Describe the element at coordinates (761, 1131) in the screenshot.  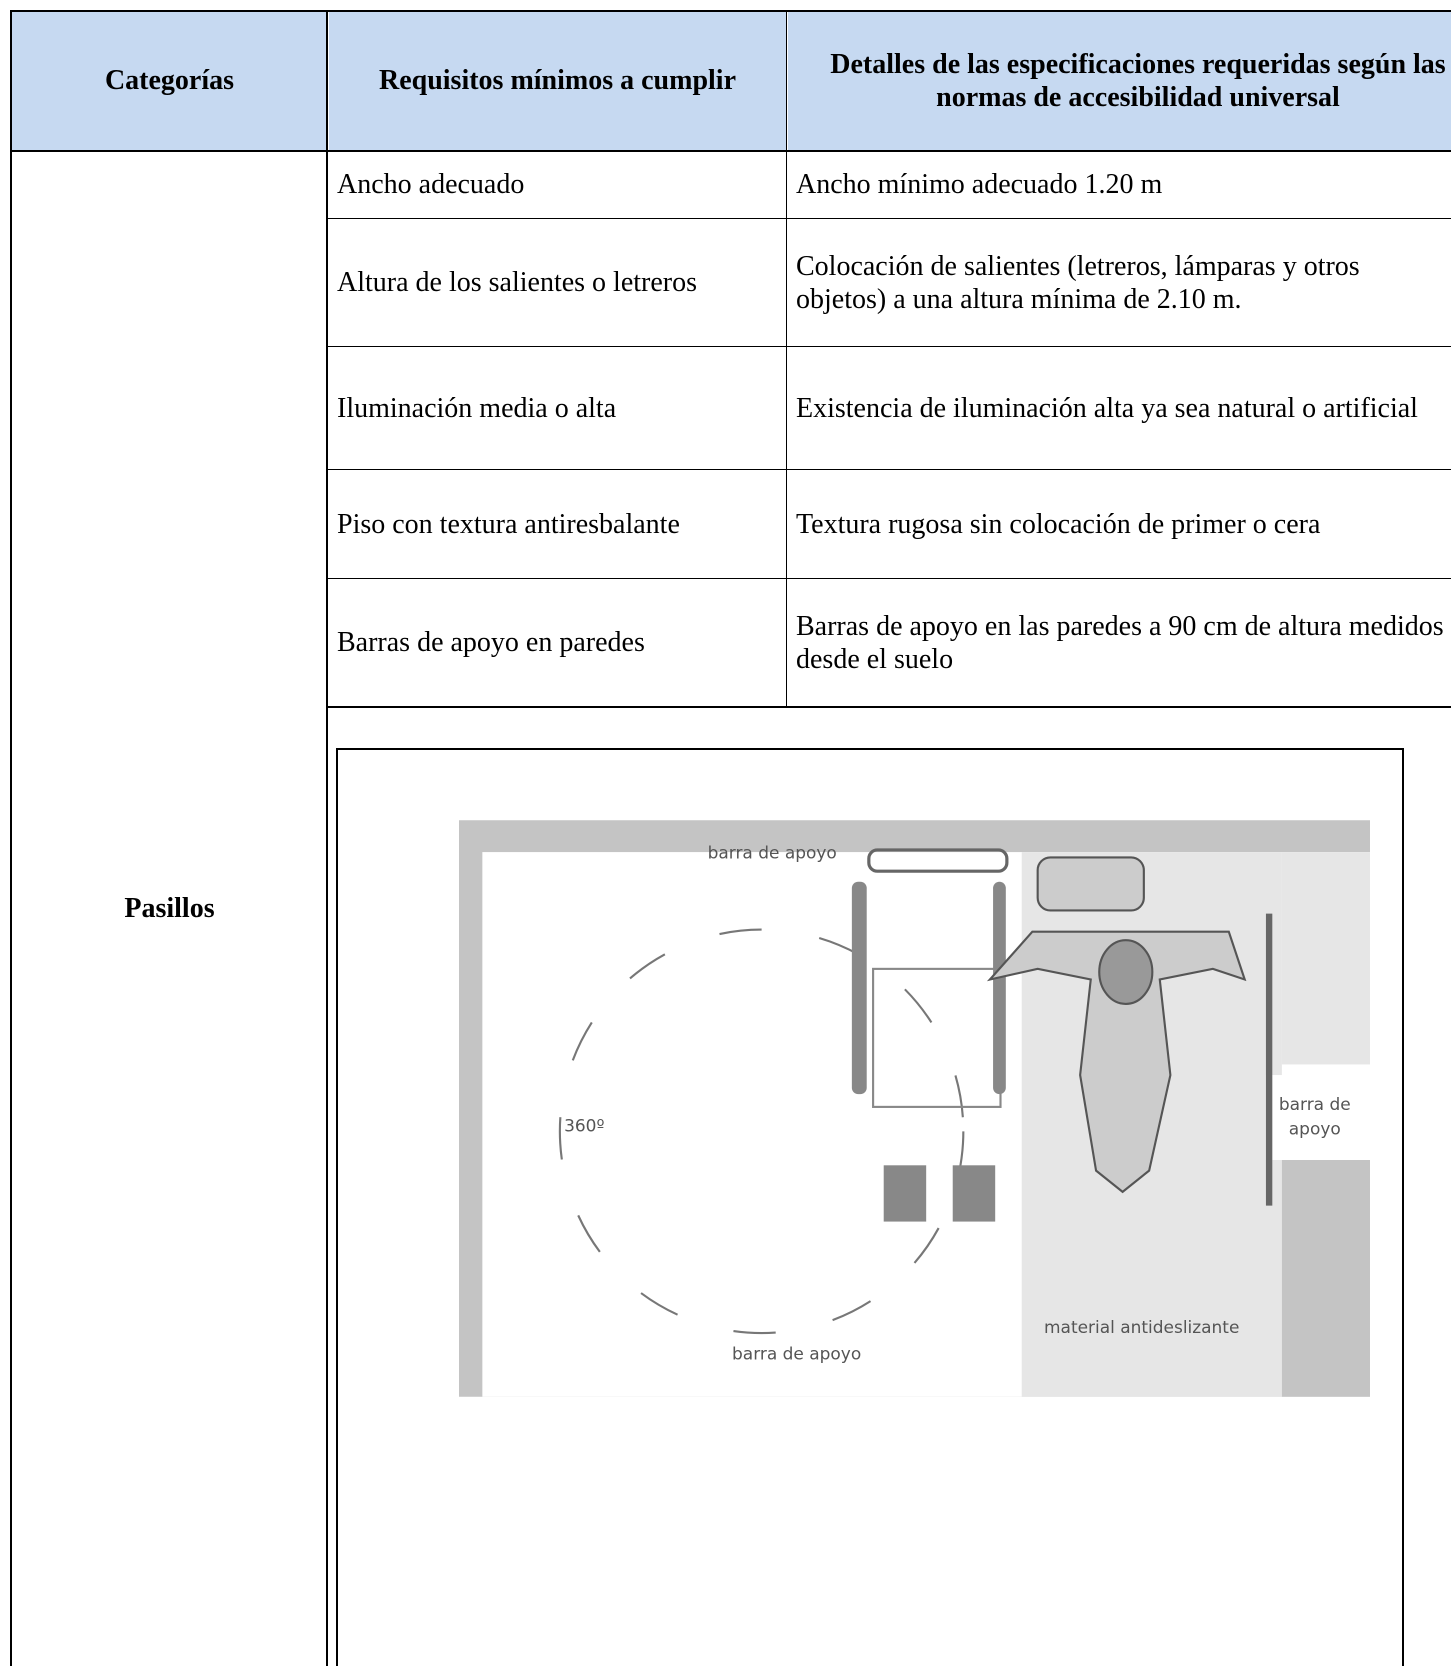
I see `turning-circle` at that location.